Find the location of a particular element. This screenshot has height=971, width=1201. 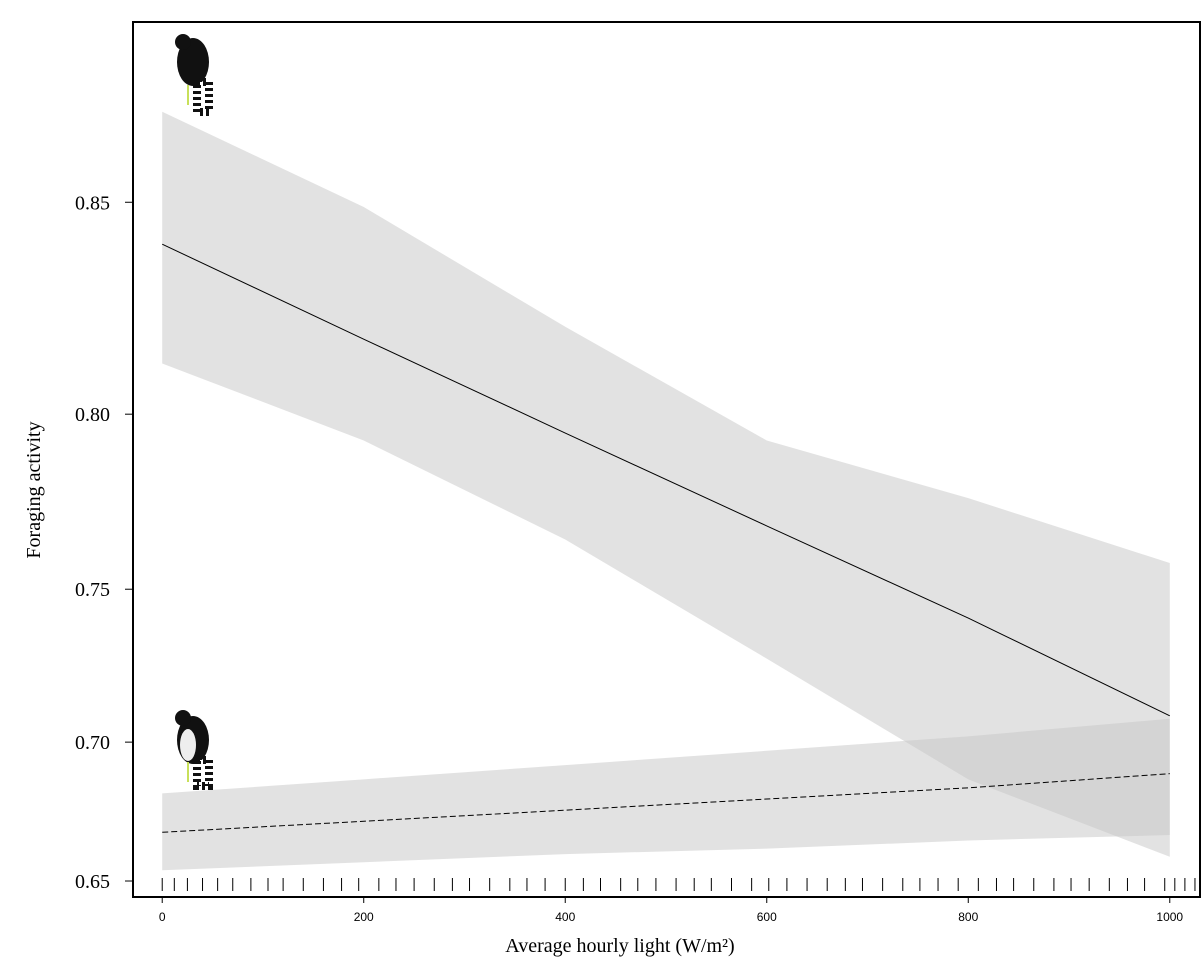

x-tick-label: 0 is located at coordinates (162, 917).